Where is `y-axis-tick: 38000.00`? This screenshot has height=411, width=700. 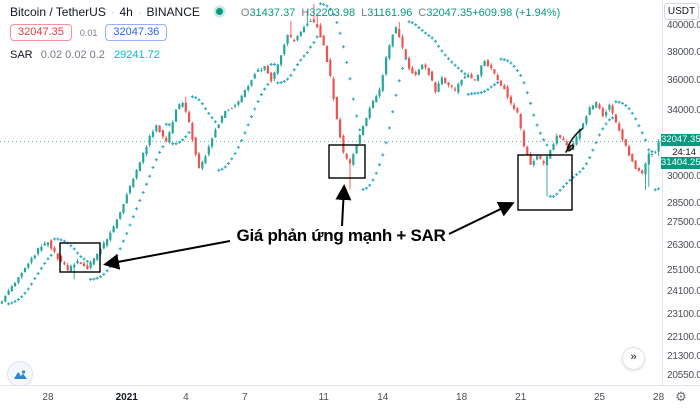 y-axis-tick: 38000.00 is located at coordinates (683, 52).